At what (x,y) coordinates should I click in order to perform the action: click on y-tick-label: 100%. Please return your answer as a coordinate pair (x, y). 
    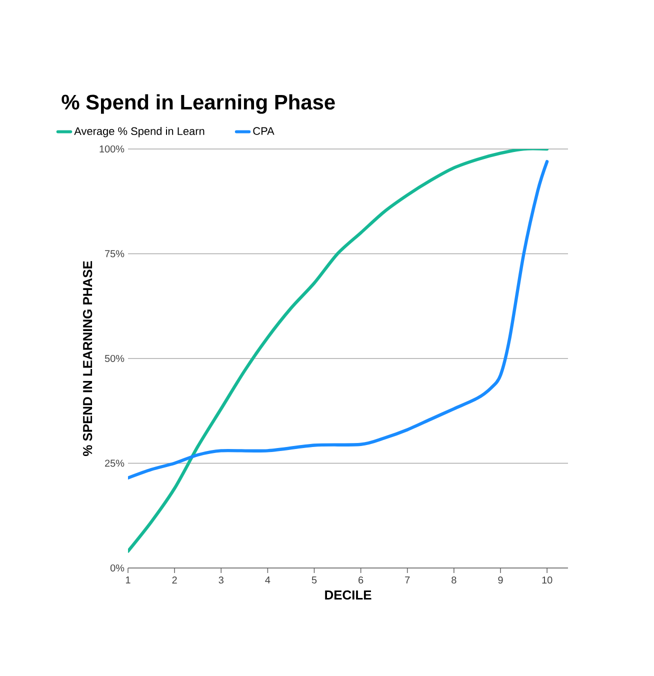
    Looking at the image, I should click on (112, 149).